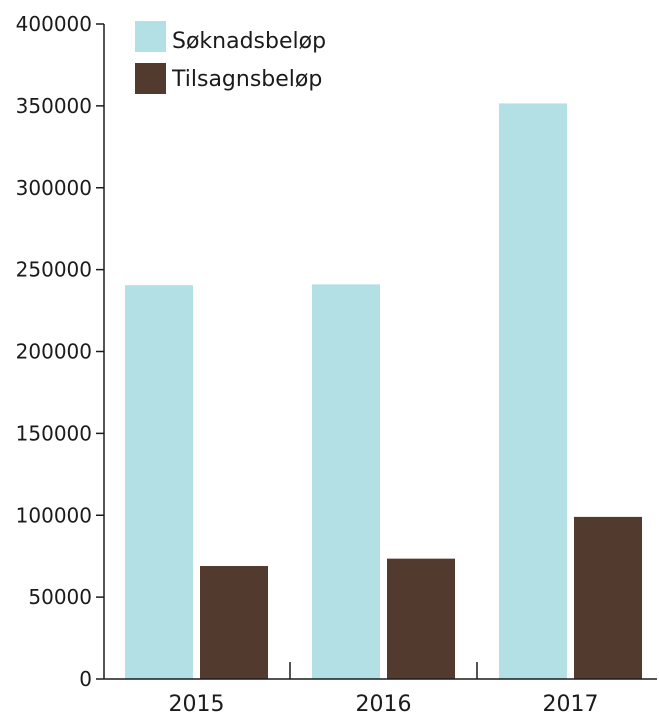 This screenshot has width=659, height=714. I want to click on y-tick-label: 250000, so click(54, 270).